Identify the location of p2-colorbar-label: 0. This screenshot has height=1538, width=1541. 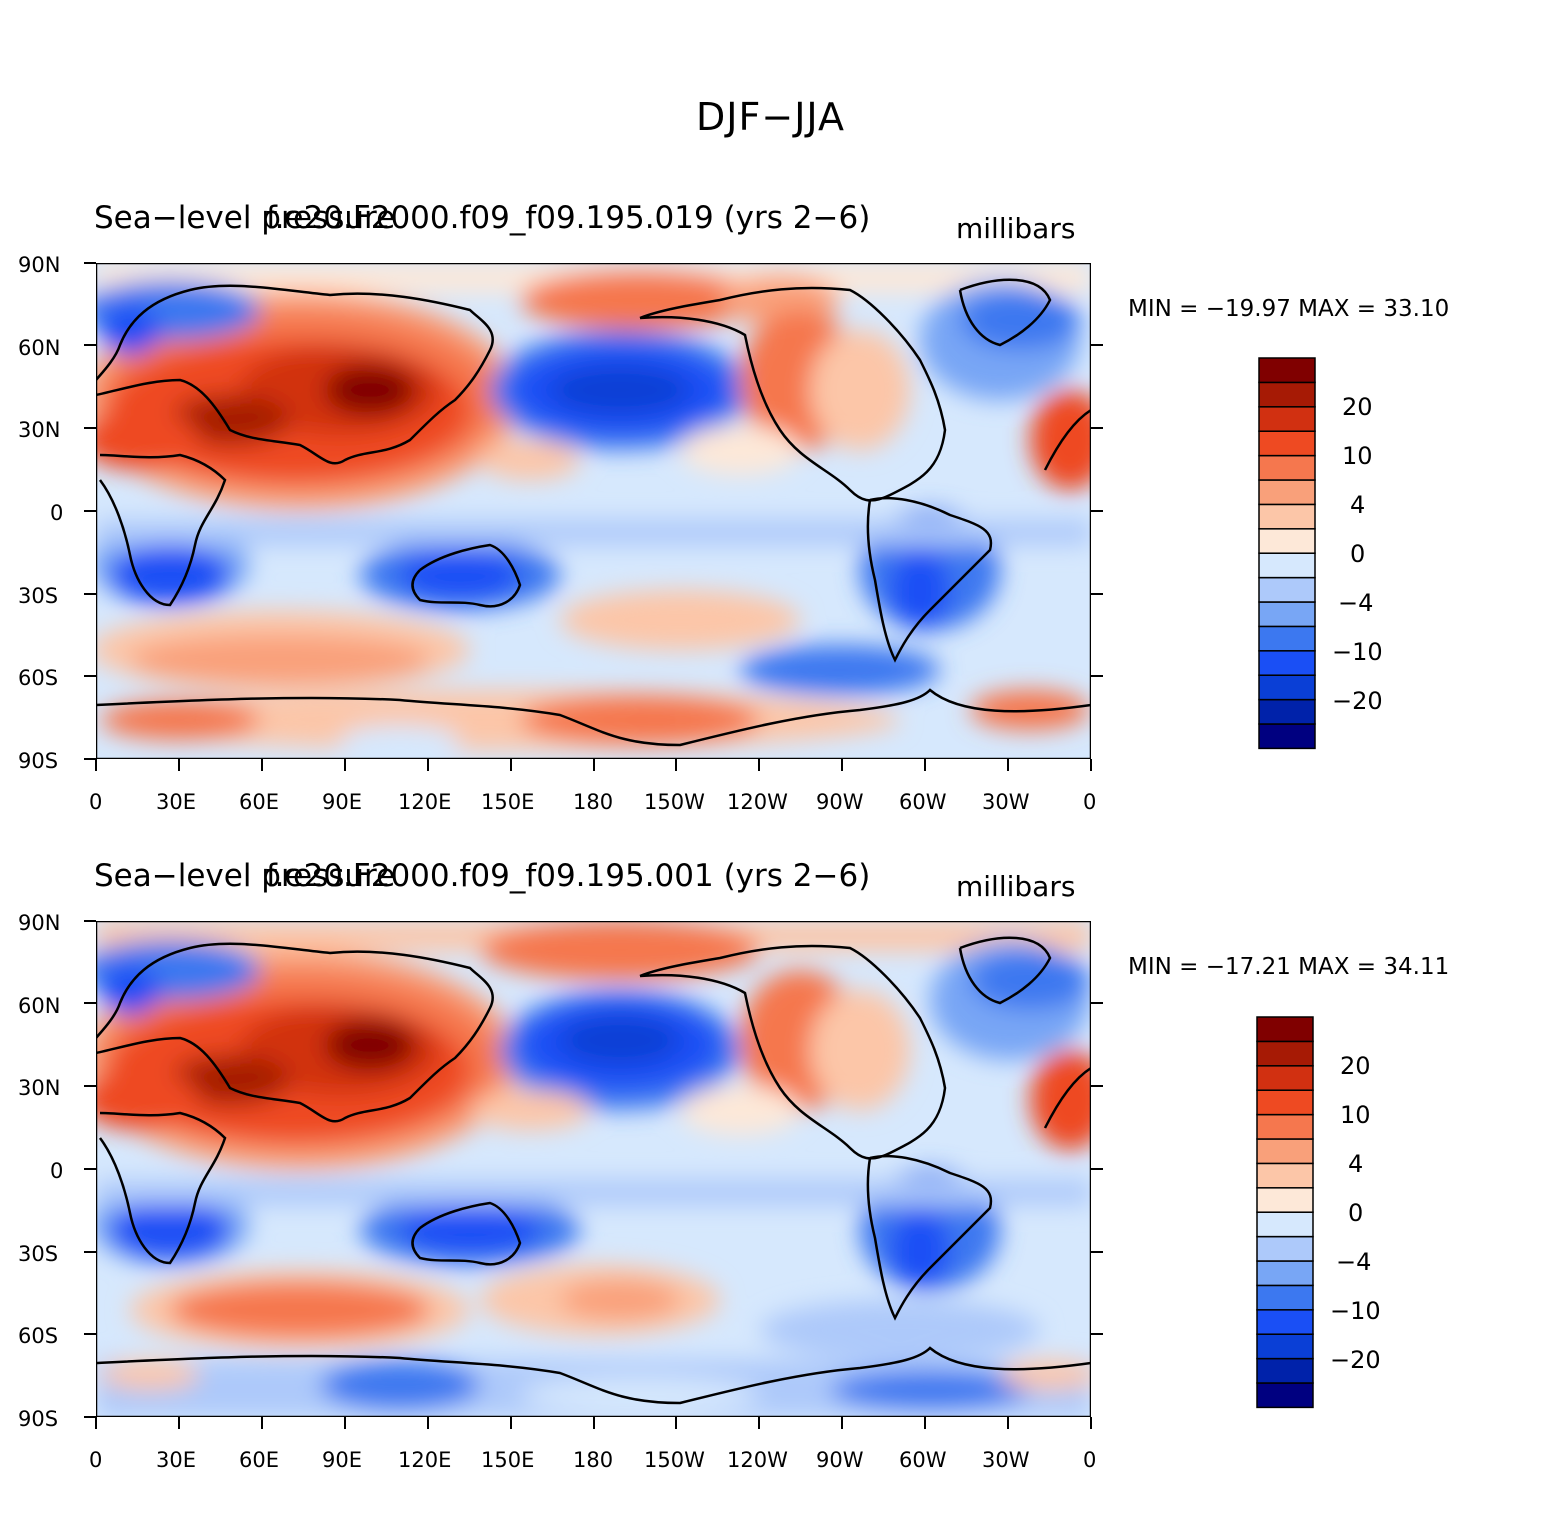
(1356, 1213).